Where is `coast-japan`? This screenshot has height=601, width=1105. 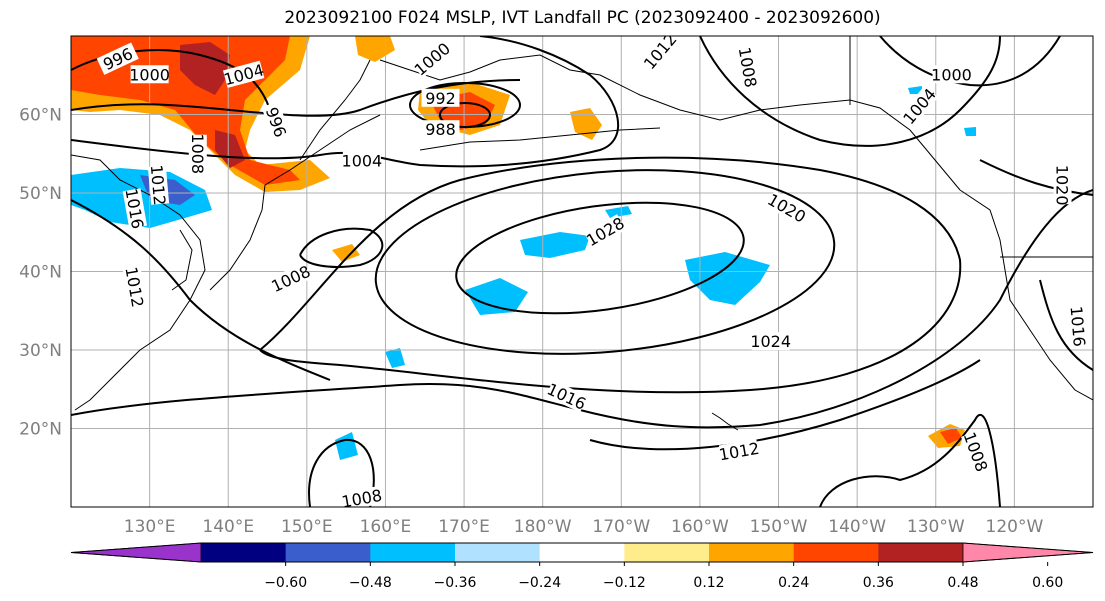 coast-japan is located at coordinates (237, 237).